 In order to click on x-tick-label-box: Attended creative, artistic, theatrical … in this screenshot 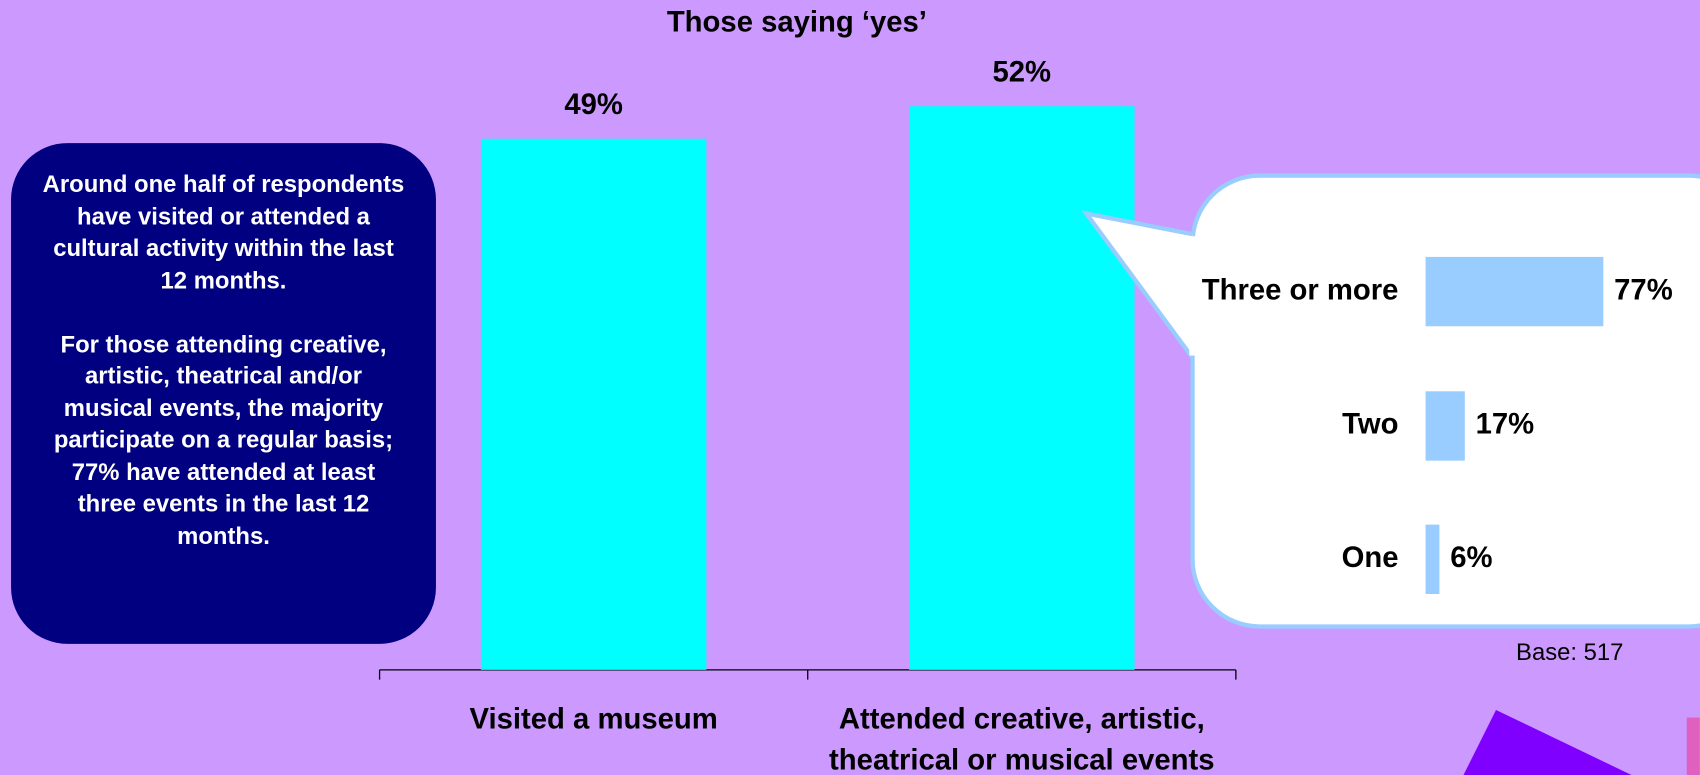, I will do `click(1022, 738)`.